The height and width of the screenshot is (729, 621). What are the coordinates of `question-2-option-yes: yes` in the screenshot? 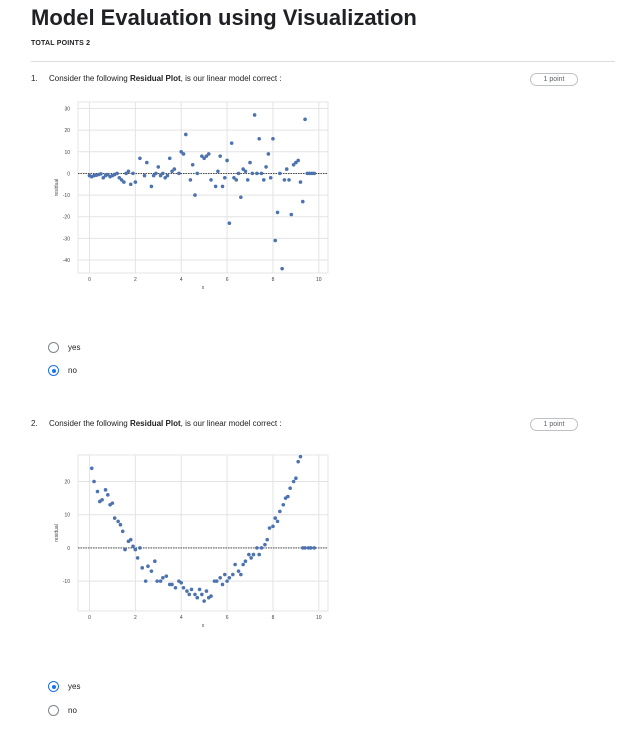 It's located at (64, 686).